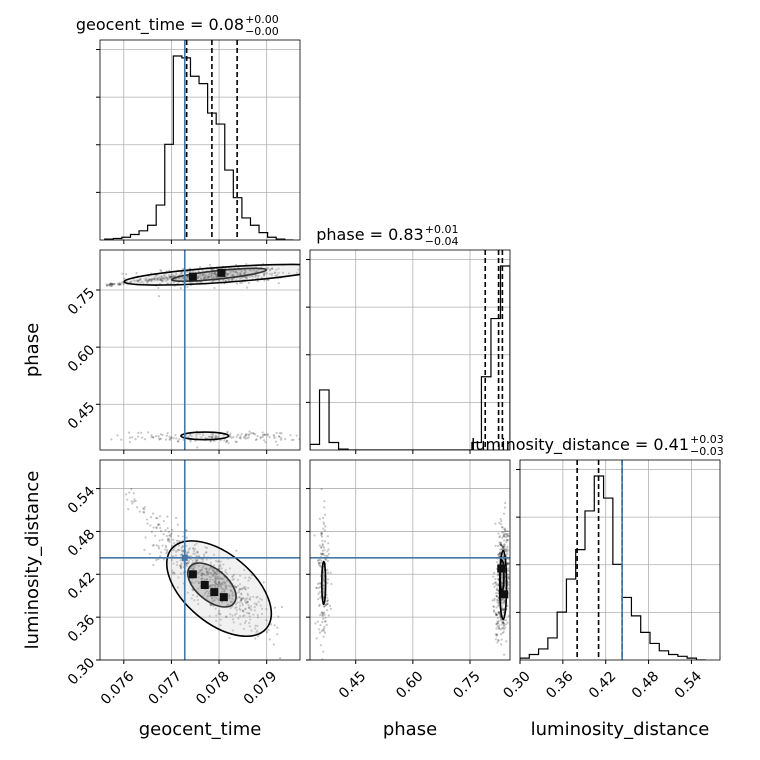  Describe the element at coordinates (688, 684) in the screenshot. I see `x-tick-label-luminosity_distance: 0.54` at that location.